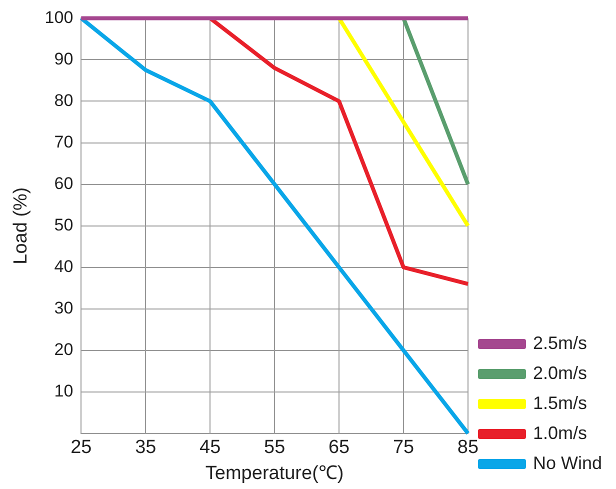  I want to click on x-tick-label: 55, so click(275, 447).